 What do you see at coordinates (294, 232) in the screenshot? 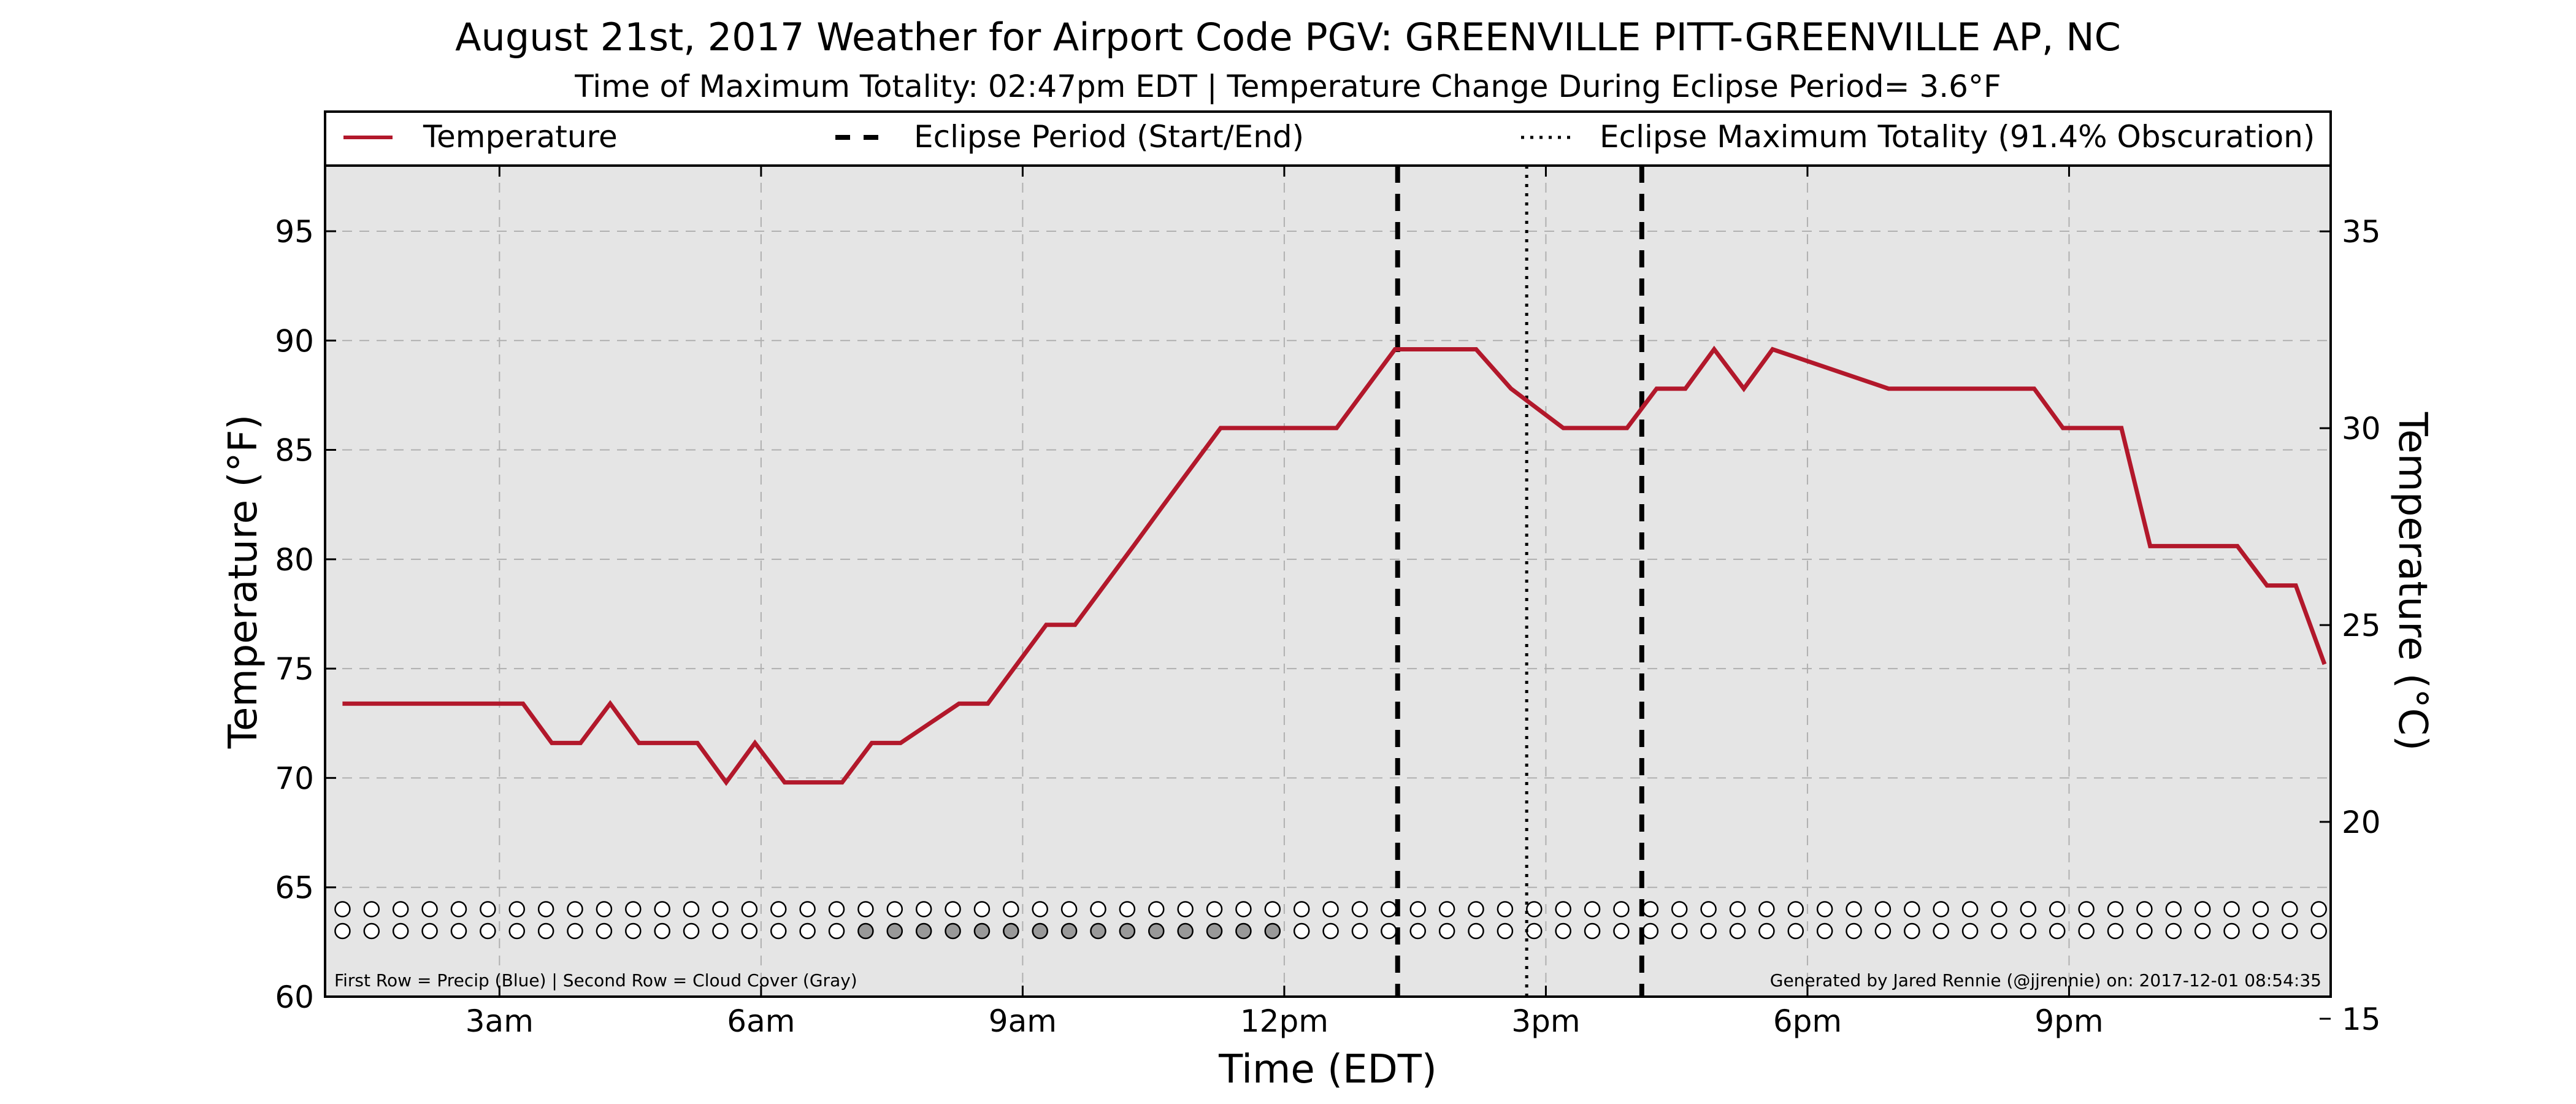
I see `y-tick-label-left: 95` at bounding box center [294, 232].